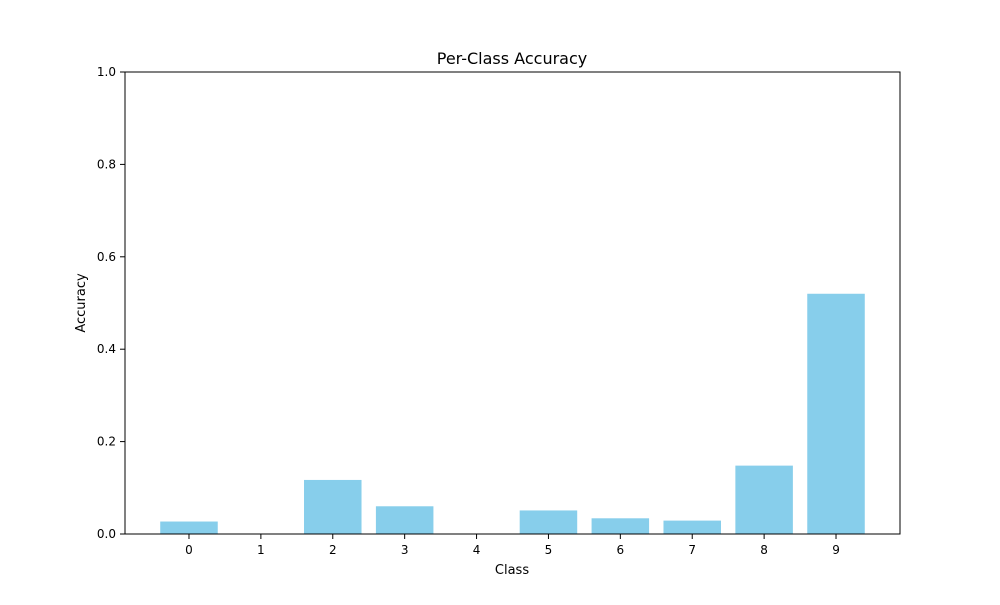 The width and height of the screenshot is (1000, 605). What do you see at coordinates (333, 550) in the screenshot?
I see `x-tick-label: 2` at bounding box center [333, 550].